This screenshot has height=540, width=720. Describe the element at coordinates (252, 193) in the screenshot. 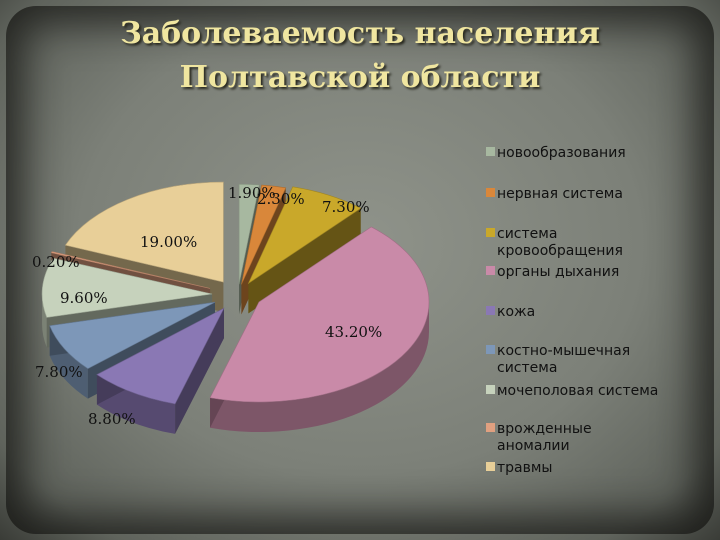

I see `pie-data-label: 1.90%` at that location.